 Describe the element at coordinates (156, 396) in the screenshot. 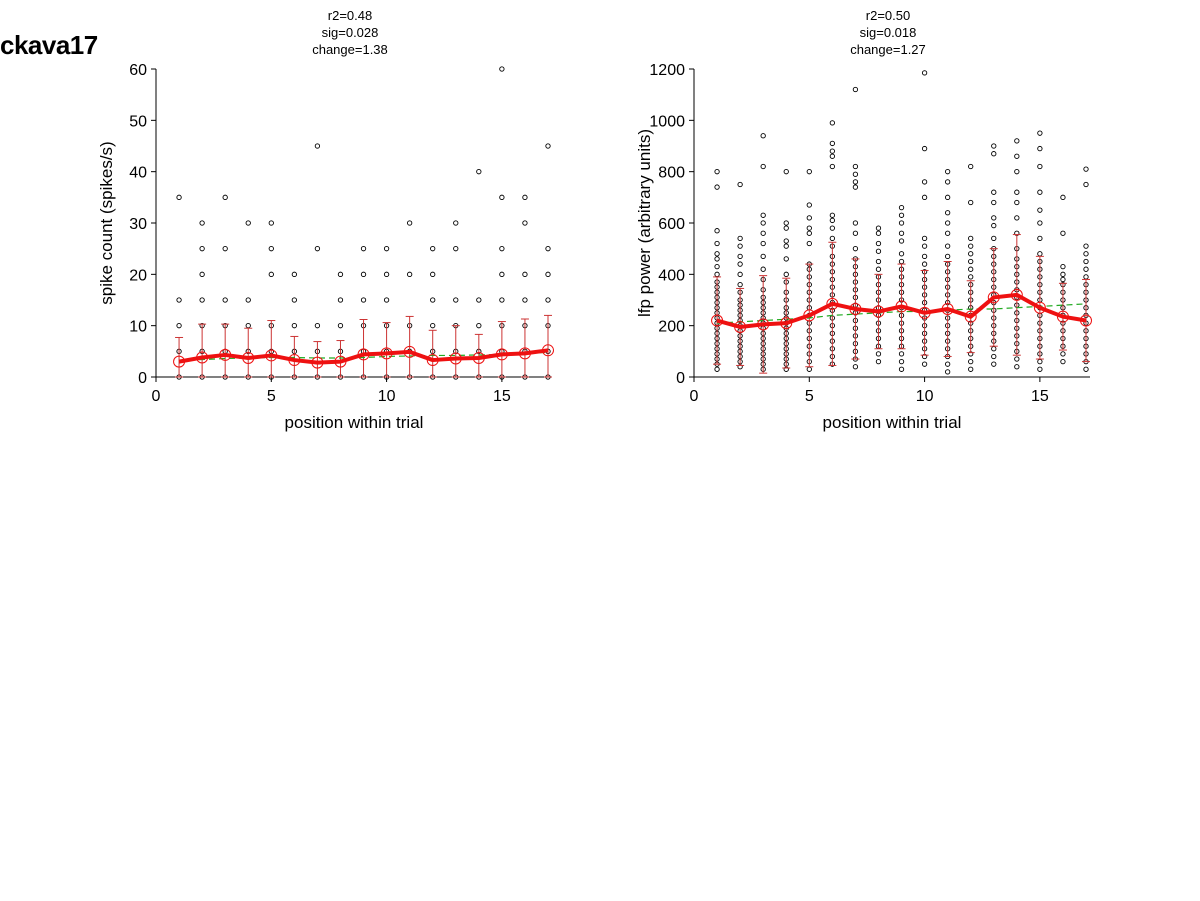

I see `x-tick-label: 0` at that location.